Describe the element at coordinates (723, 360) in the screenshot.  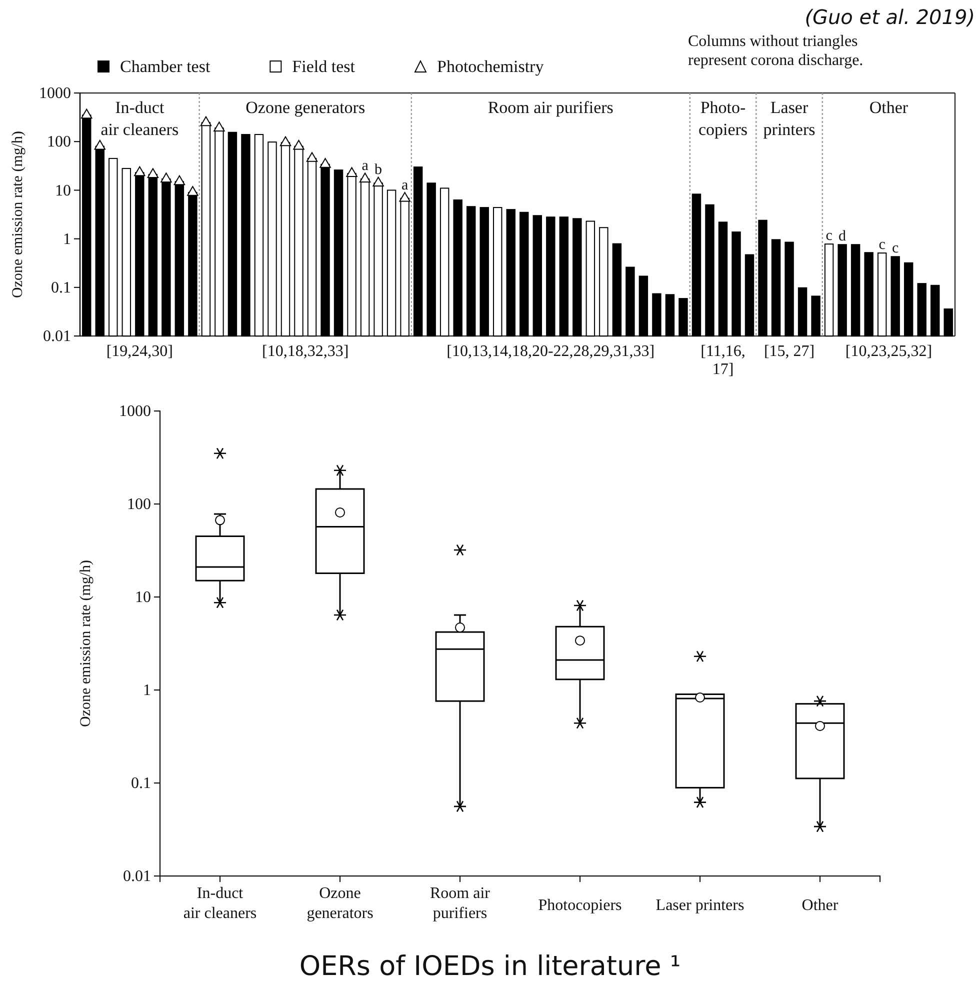
I see `text: [11,16, 17]` at that location.